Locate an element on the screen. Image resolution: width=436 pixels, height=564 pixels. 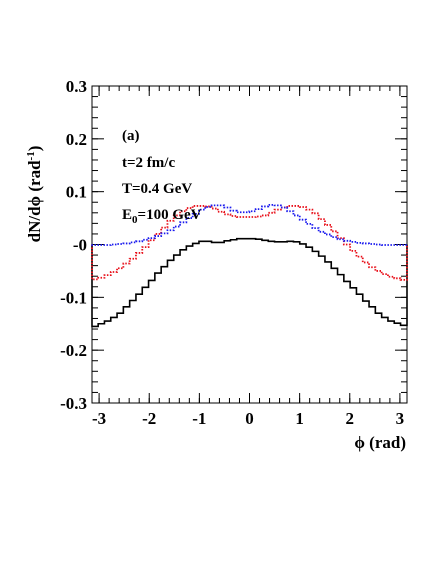
annotation-time: t=2 fm/c is located at coordinates (148, 163).